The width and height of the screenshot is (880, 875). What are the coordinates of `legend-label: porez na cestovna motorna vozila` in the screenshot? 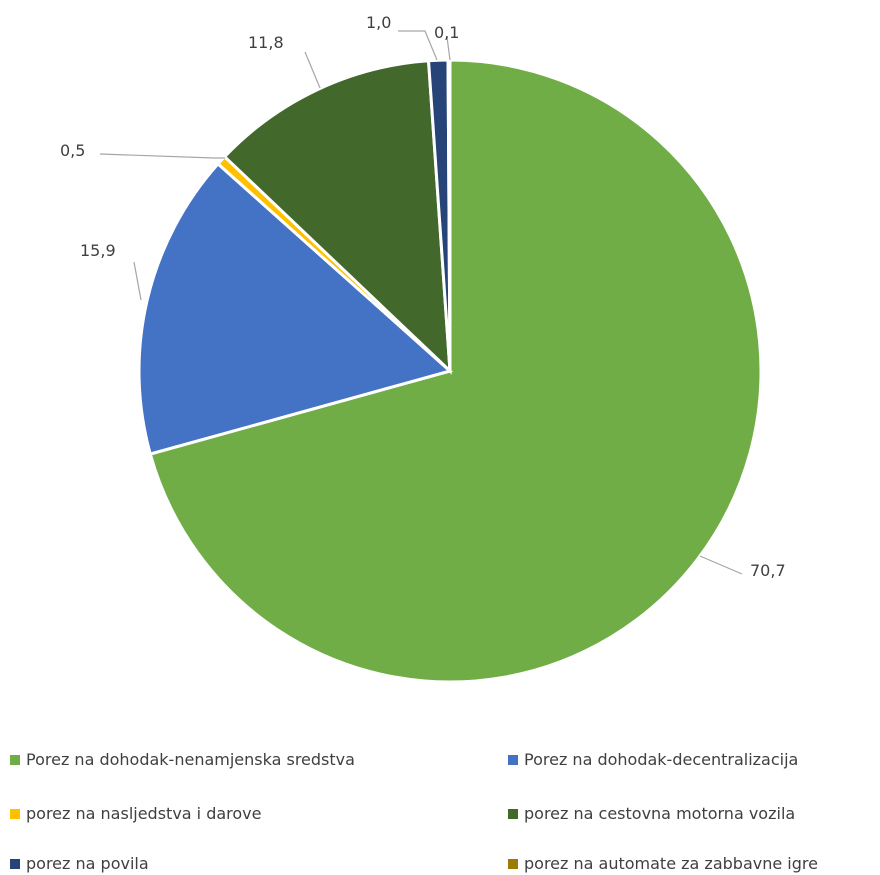 It's located at (660, 813).